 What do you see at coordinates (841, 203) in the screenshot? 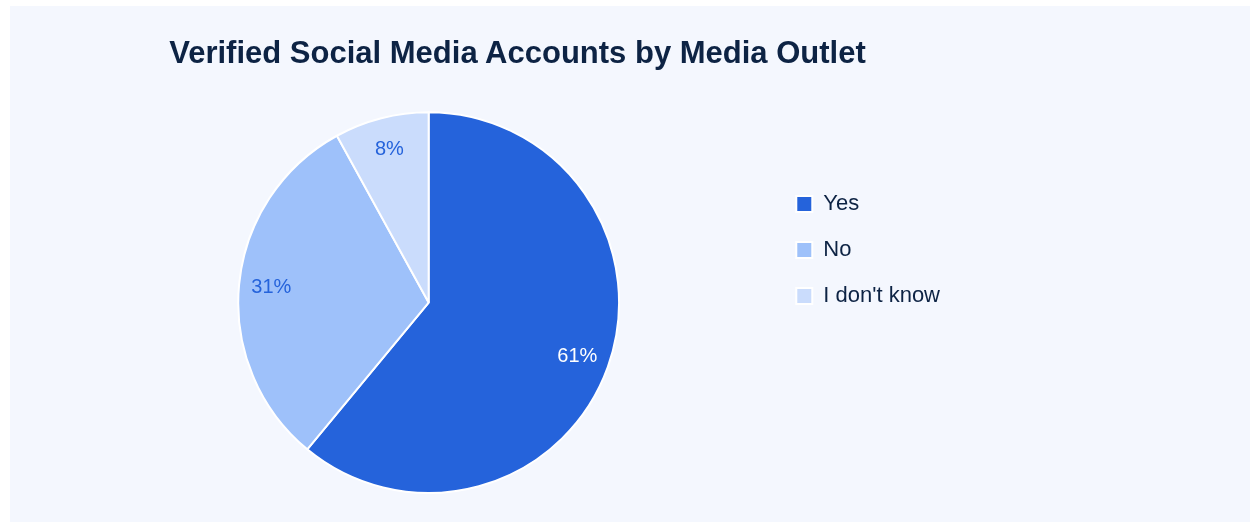
I see `legend-label: Yes` at bounding box center [841, 203].